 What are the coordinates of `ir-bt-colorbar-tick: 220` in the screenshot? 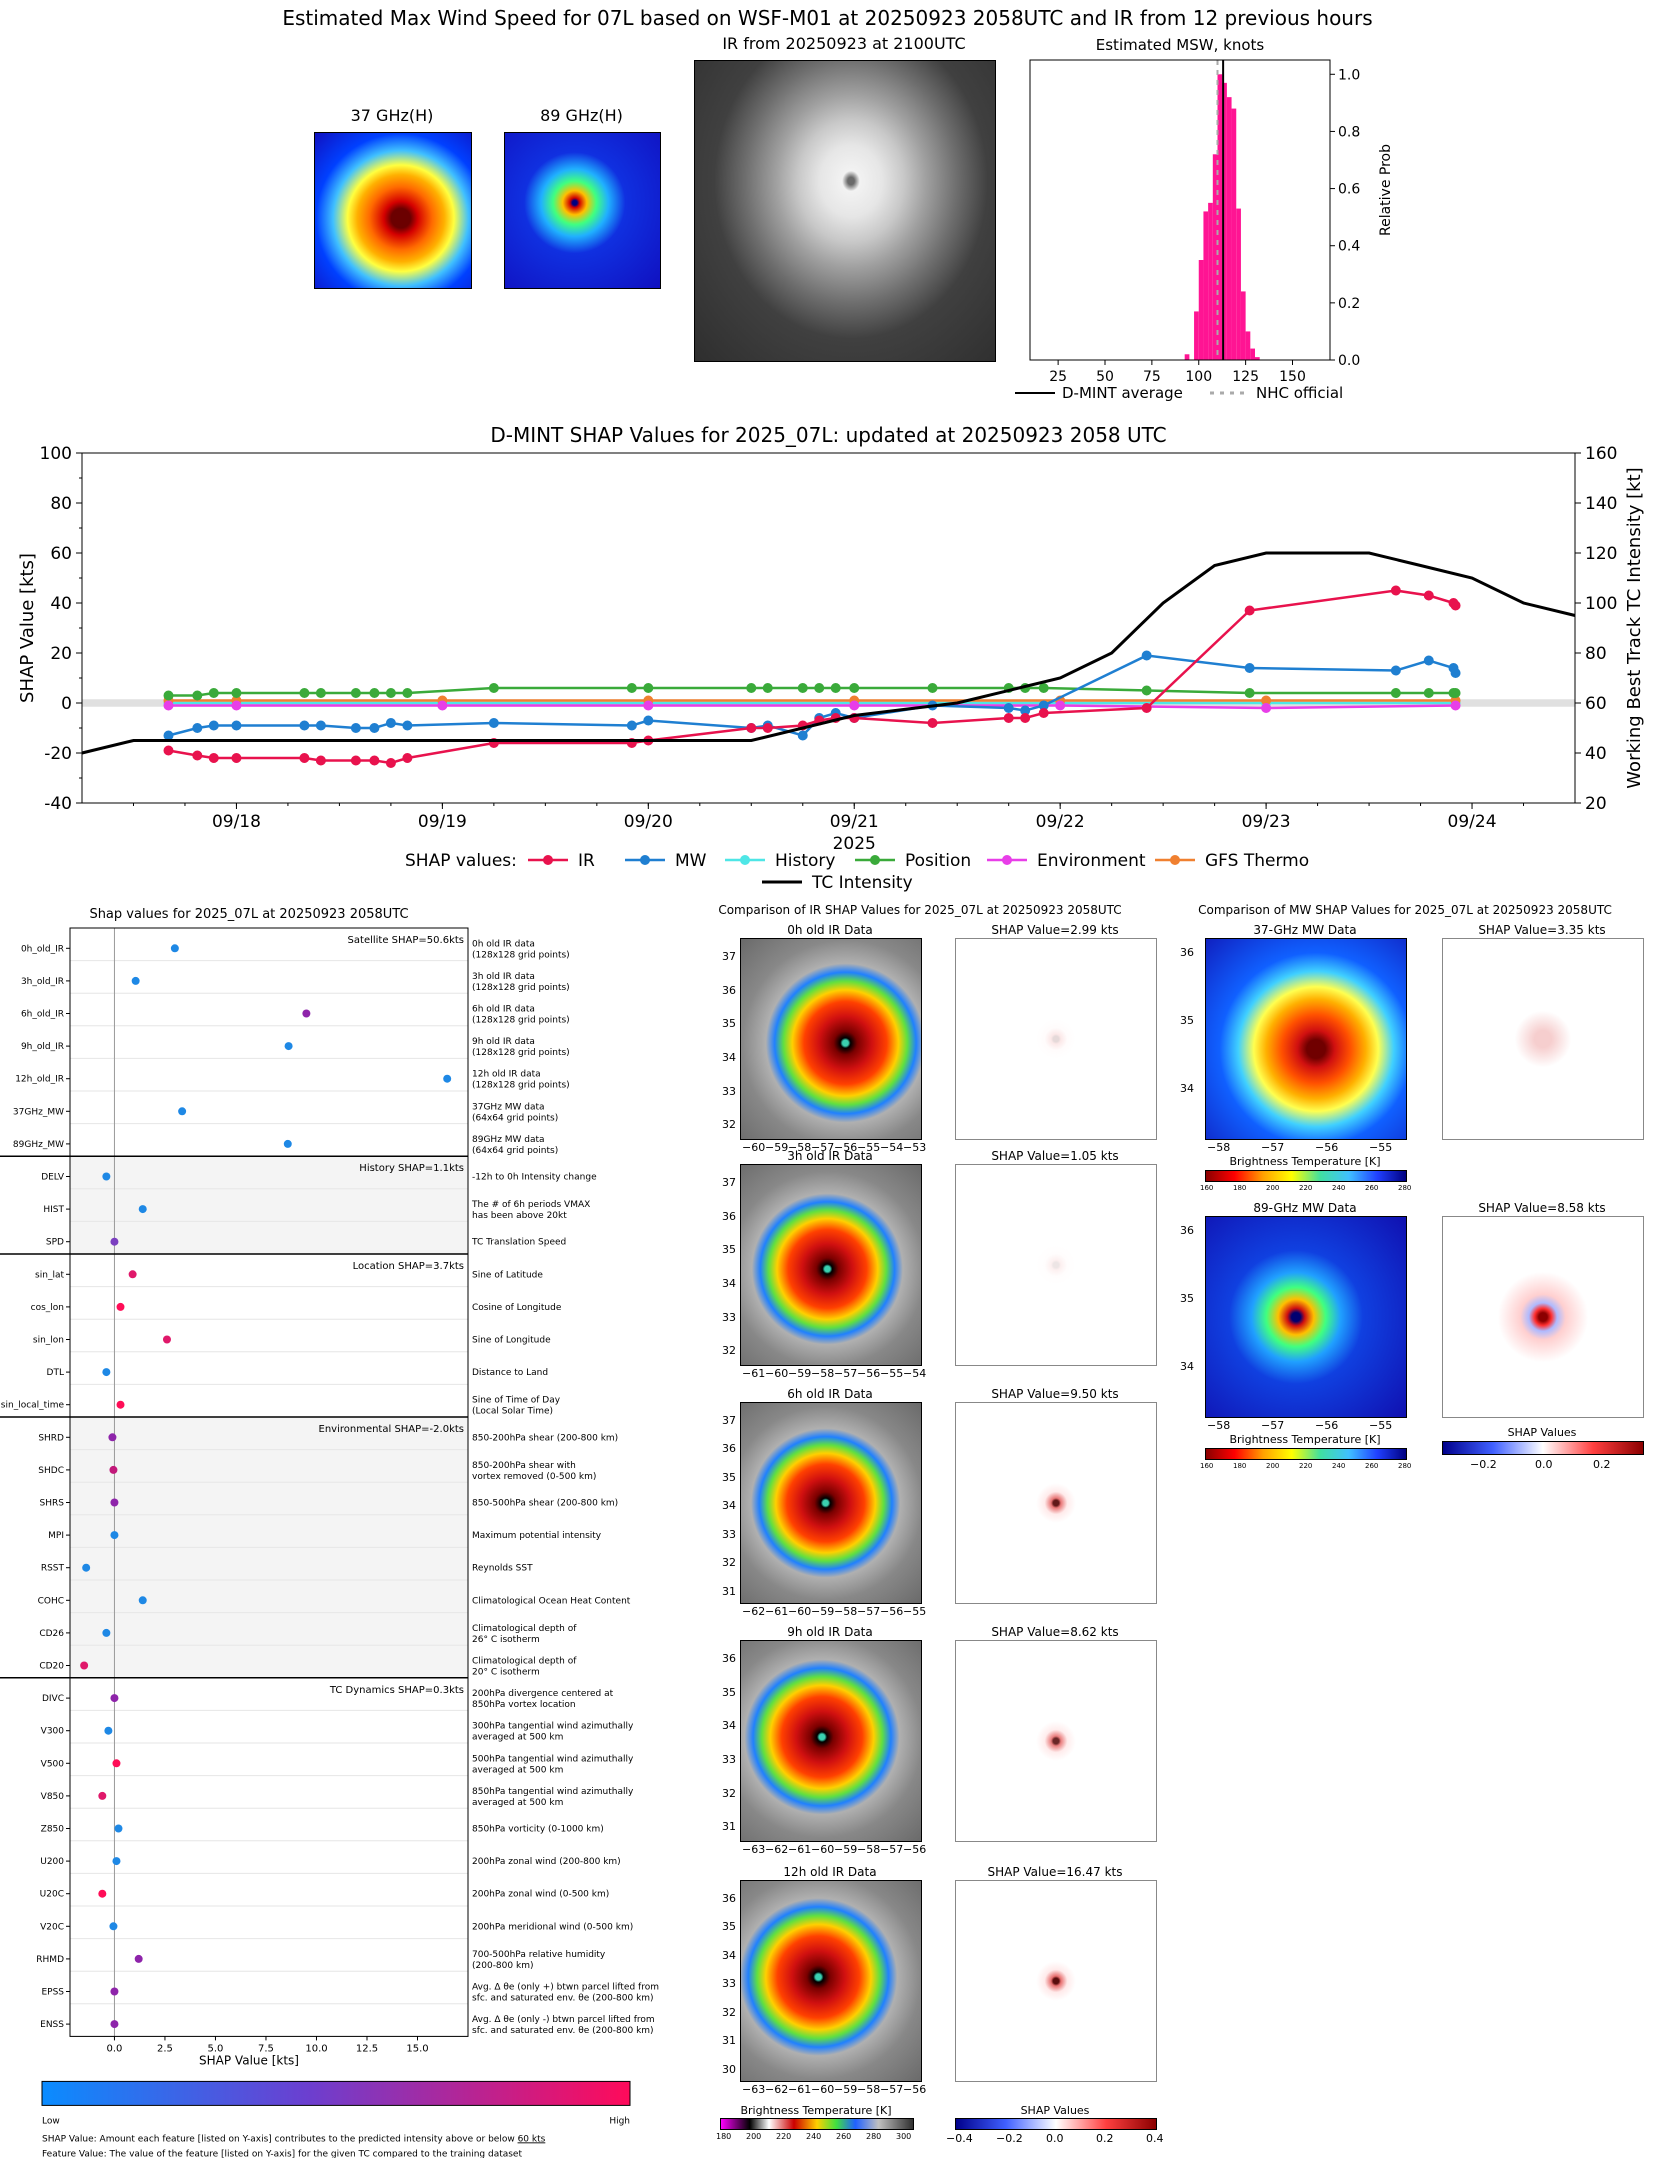 It's located at (784, 2136).